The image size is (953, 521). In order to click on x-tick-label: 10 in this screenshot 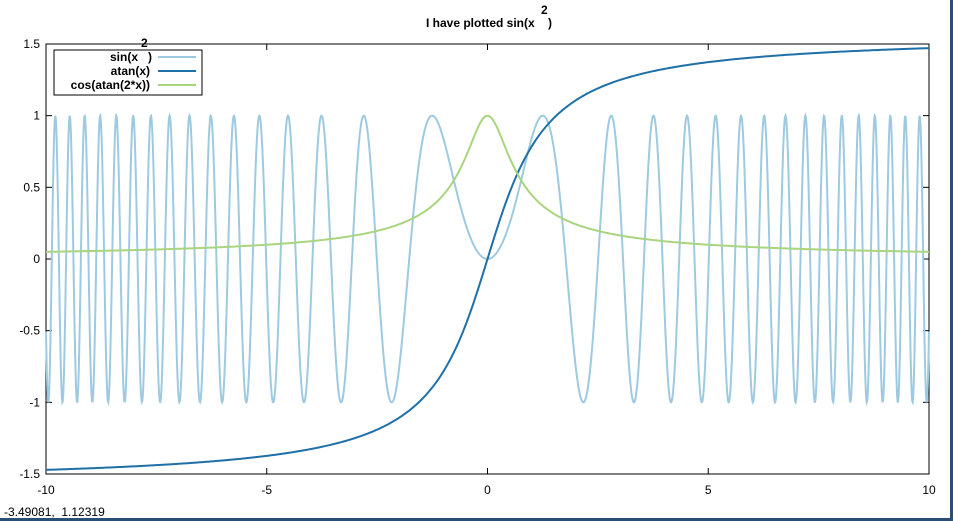, I will do `click(929, 490)`.